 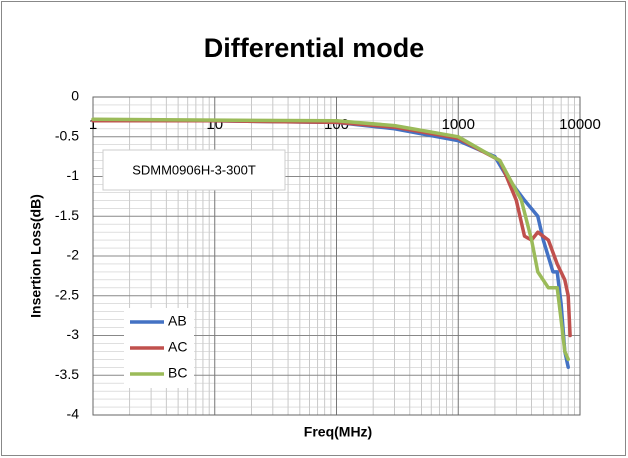 What do you see at coordinates (314, 48) in the screenshot?
I see `chart-title: Differential mode` at bounding box center [314, 48].